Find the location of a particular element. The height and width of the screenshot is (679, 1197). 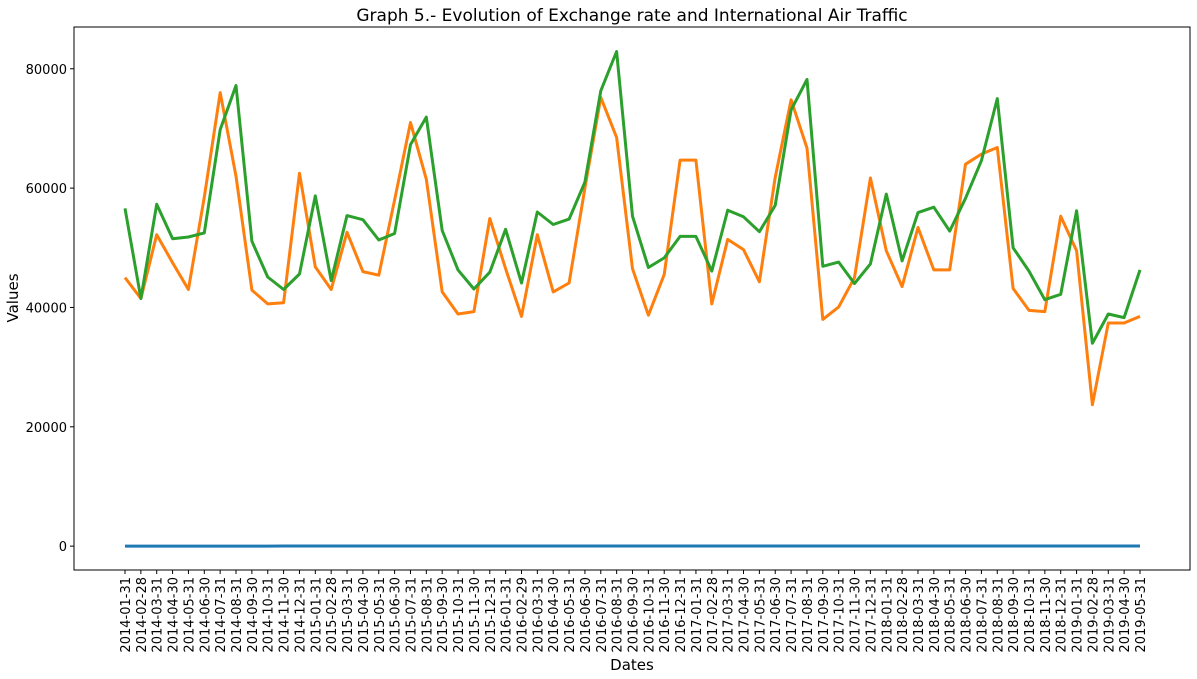

x-tick-label: 2015-07-31 is located at coordinates (411, 615).